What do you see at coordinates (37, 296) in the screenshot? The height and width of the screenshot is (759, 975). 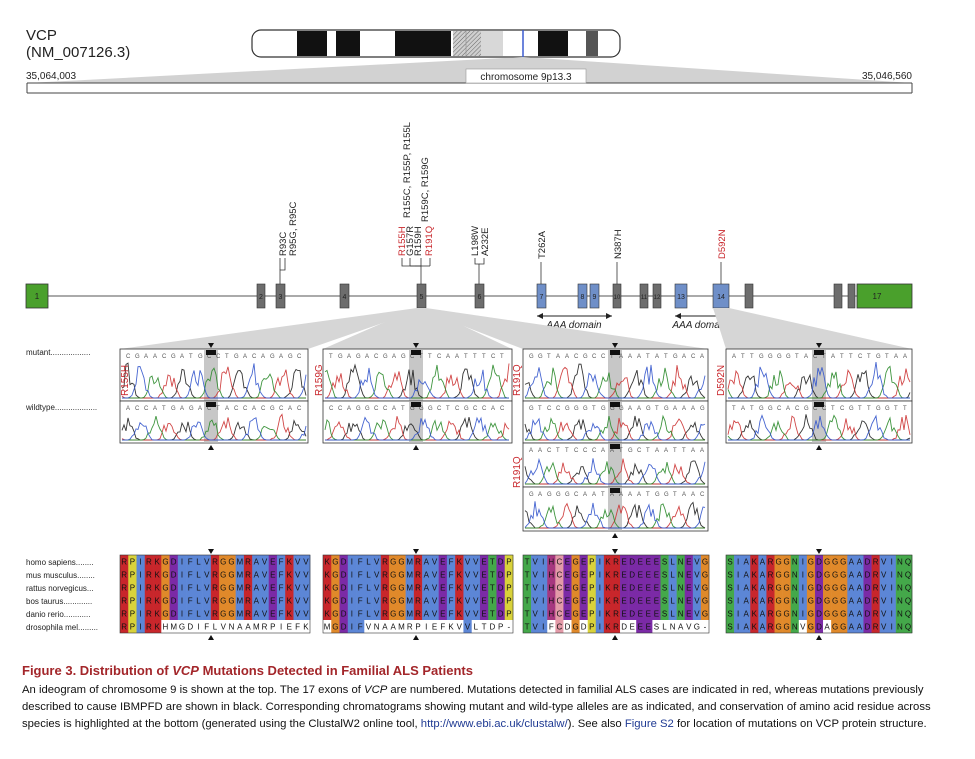 I see `exon-1-label: 1` at bounding box center [37, 296].